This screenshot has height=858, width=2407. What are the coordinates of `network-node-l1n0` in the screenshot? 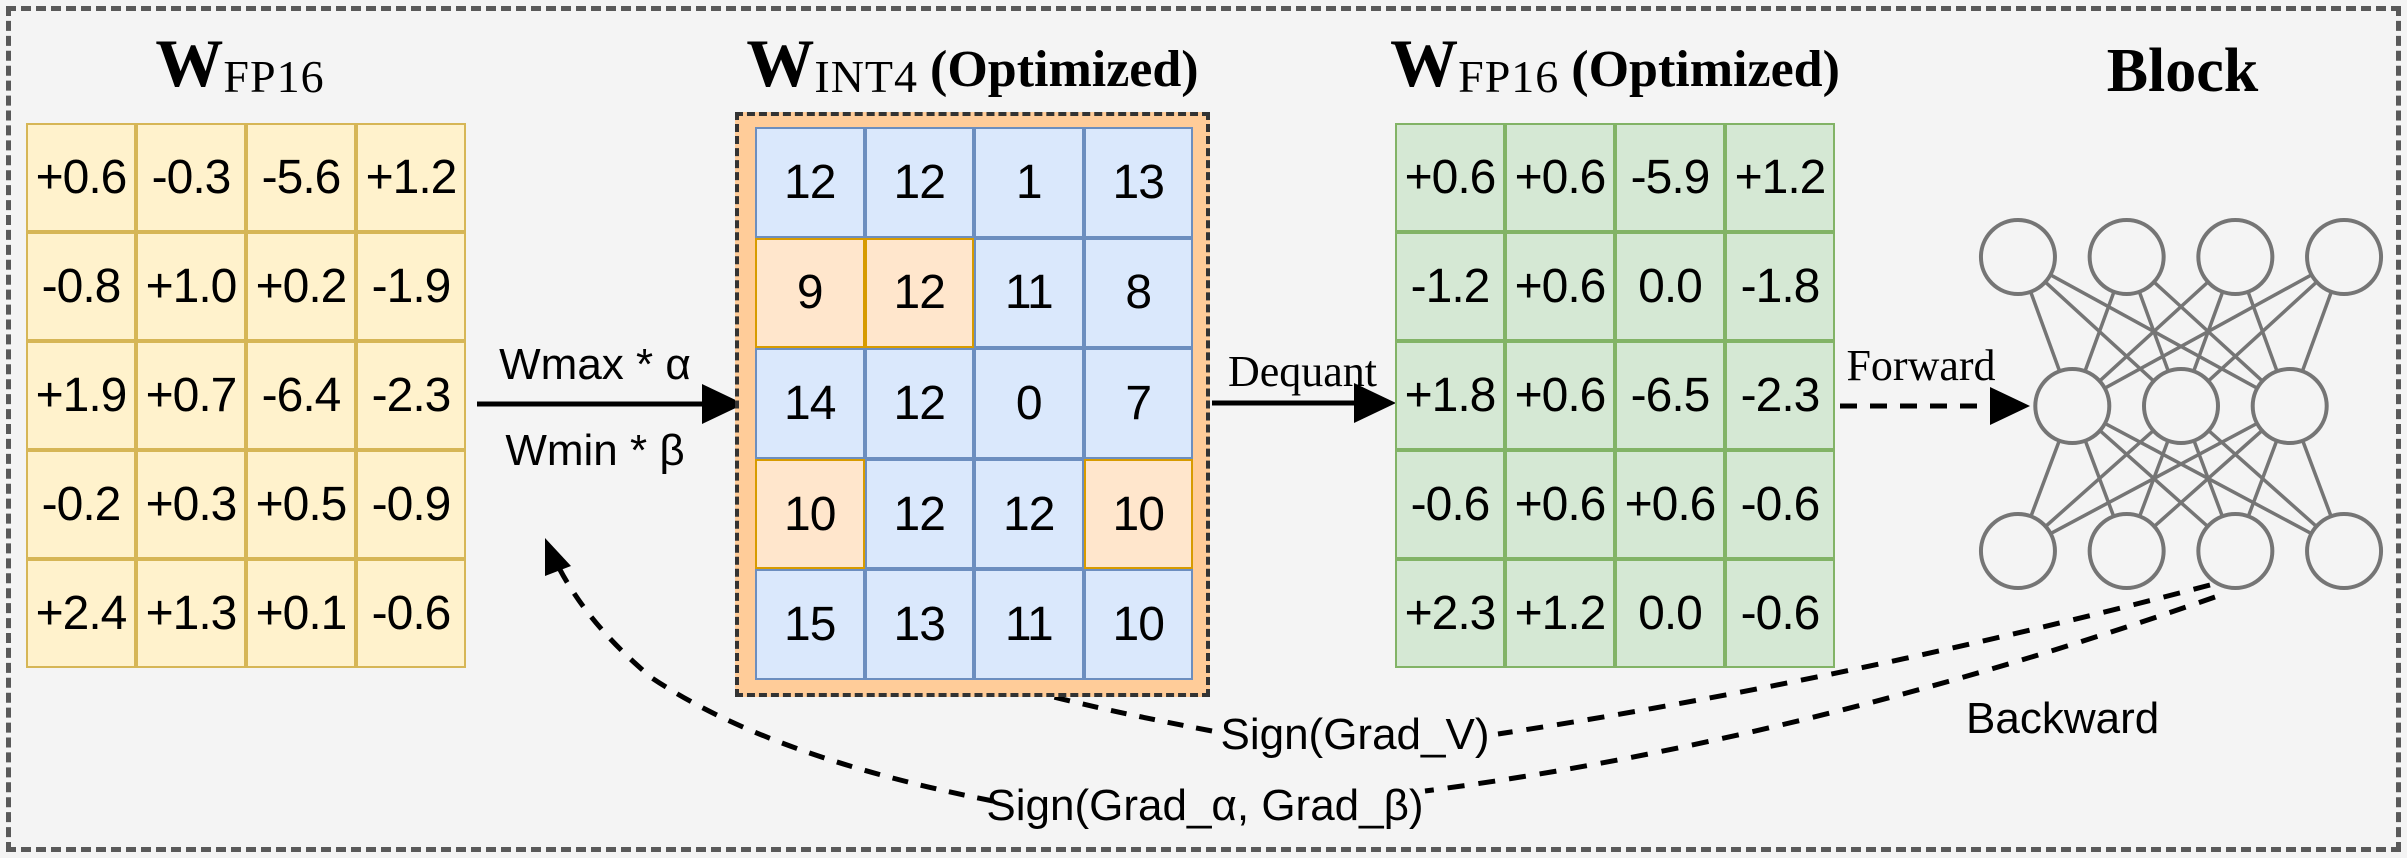 It's located at (2072, 406).